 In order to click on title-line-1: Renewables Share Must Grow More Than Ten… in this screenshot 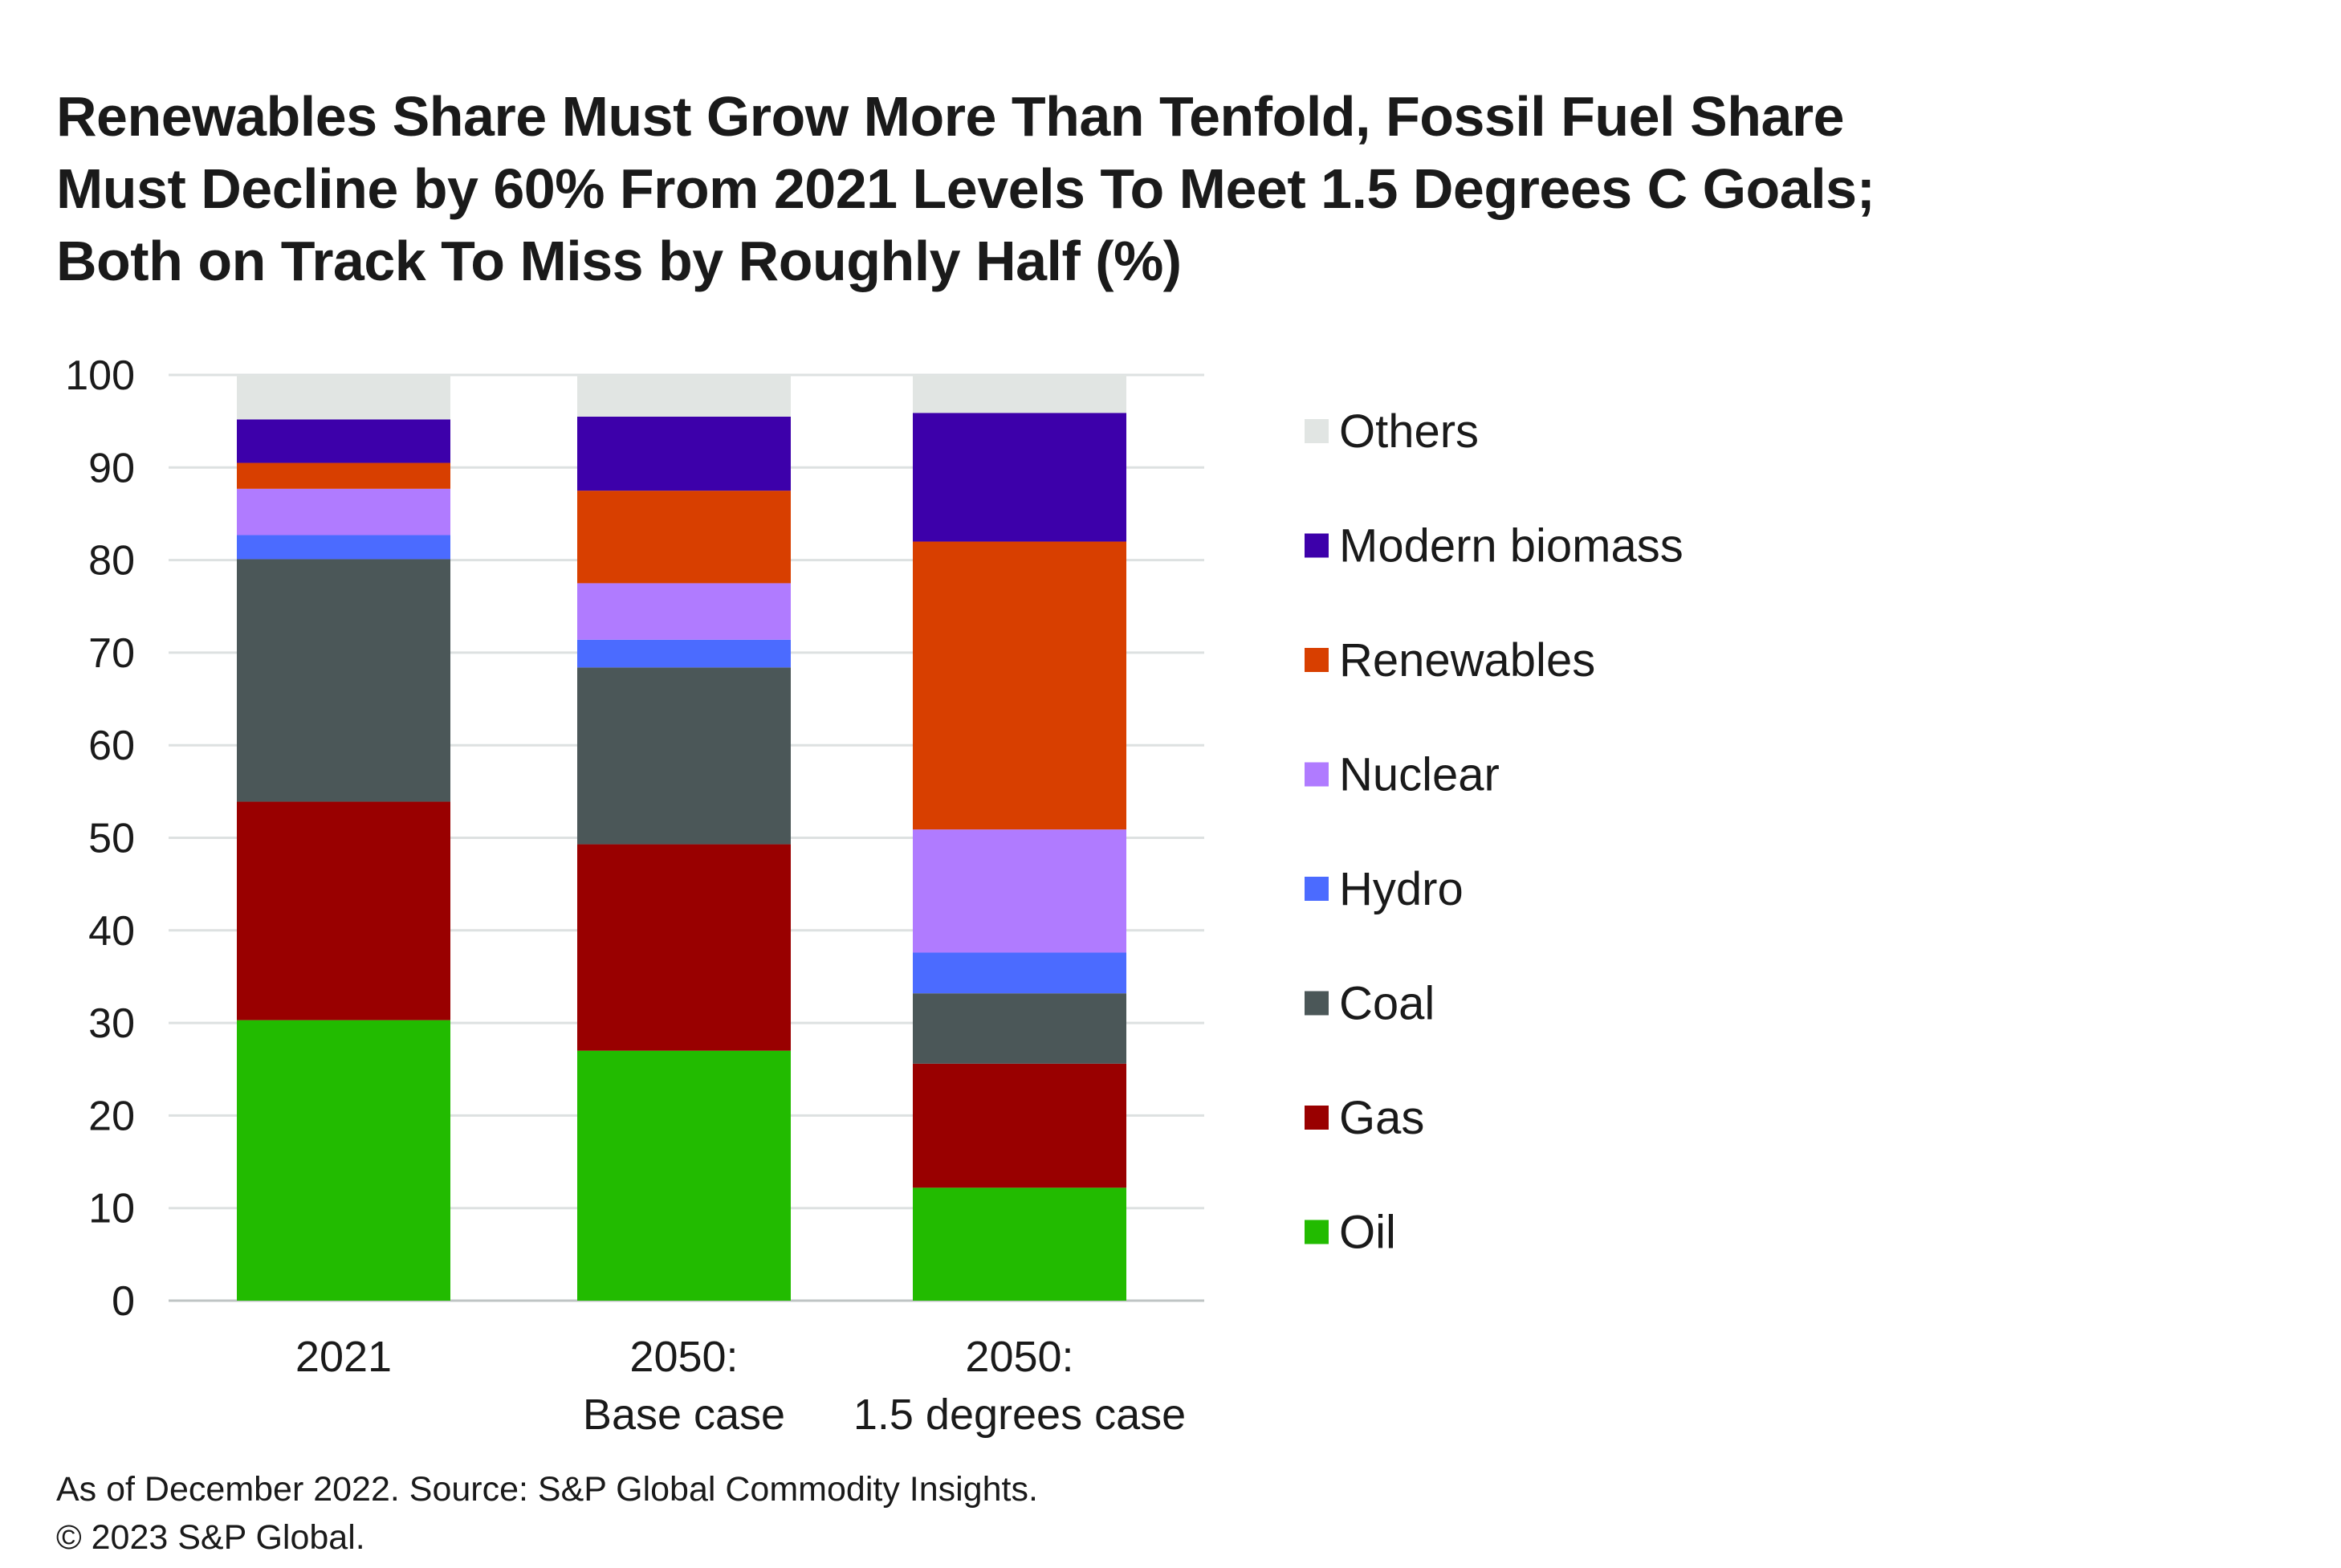, I will do `click(950, 116)`.